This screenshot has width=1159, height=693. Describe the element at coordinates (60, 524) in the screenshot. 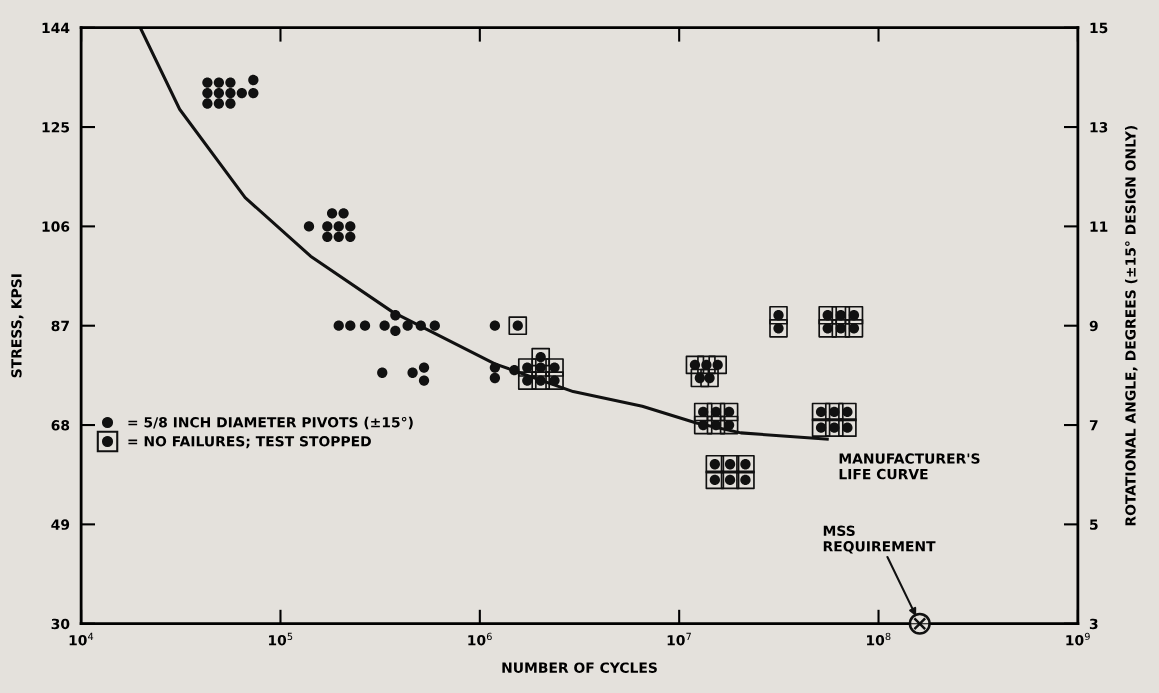

I see `y-tick-label: 49` at that location.